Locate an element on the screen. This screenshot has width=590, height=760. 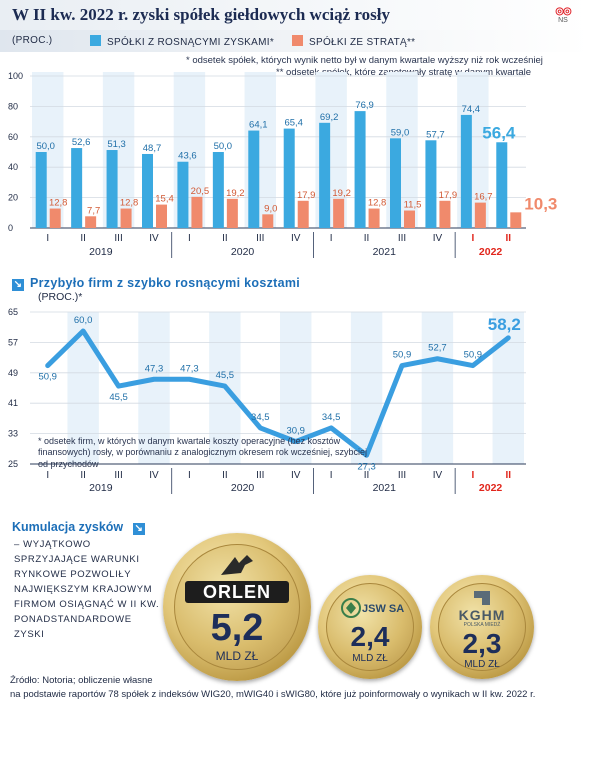
line-data-label: 58,2 is located at coordinates (504, 324).